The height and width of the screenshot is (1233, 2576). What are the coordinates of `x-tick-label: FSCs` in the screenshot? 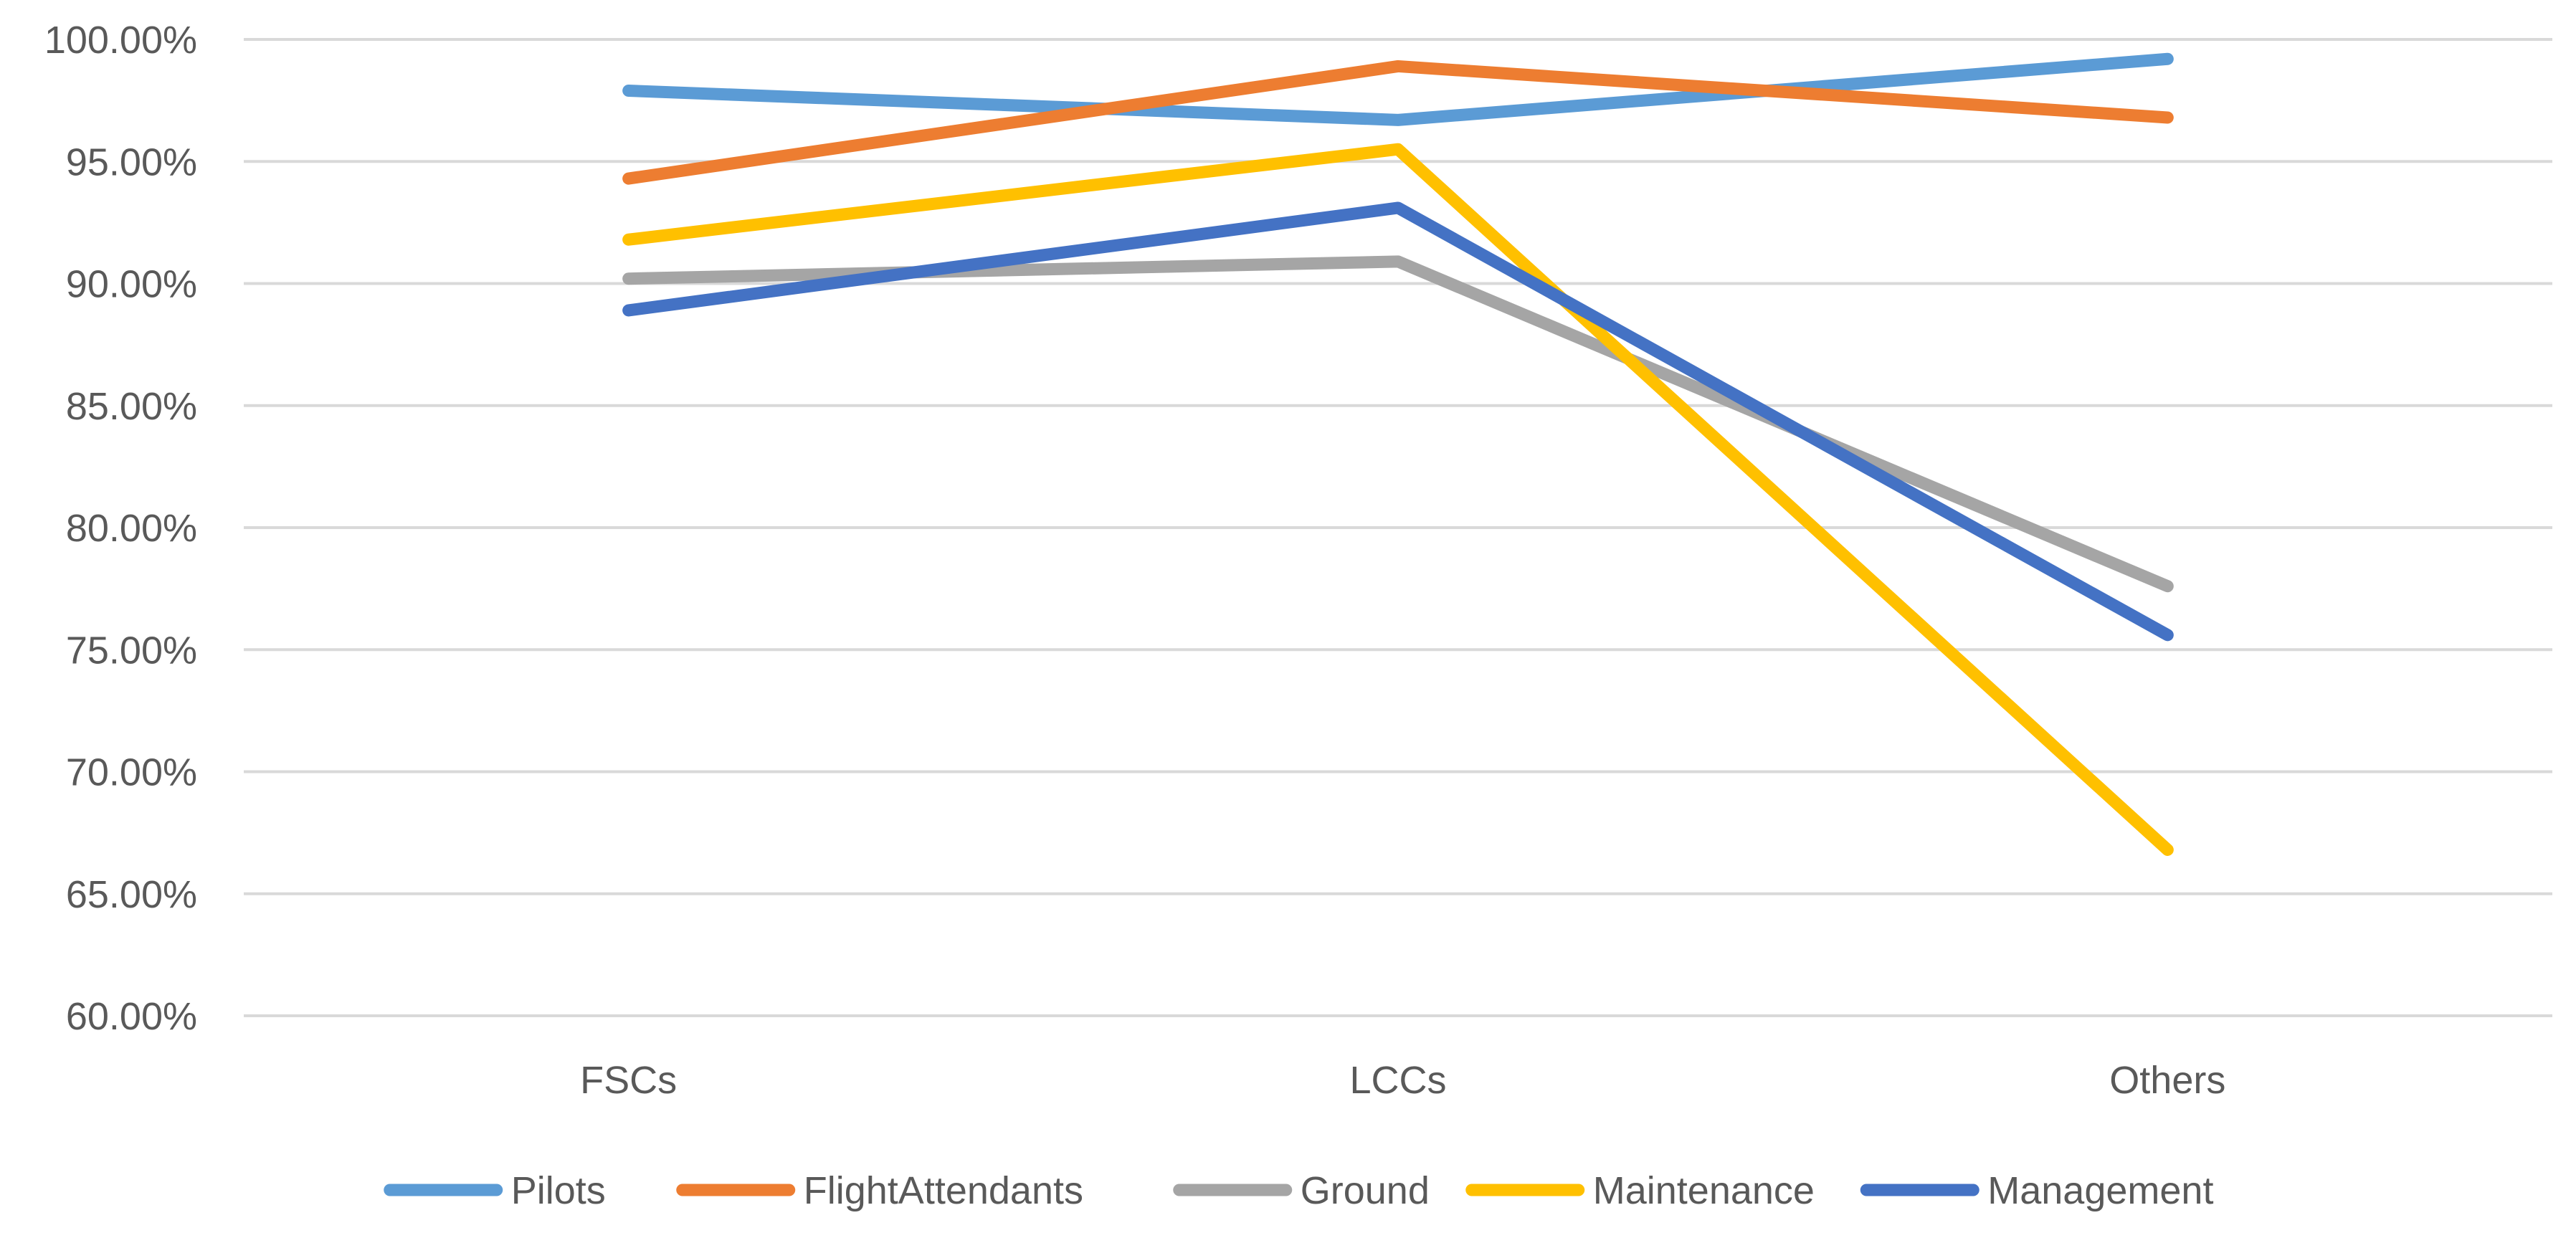 It's located at (628, 1080).